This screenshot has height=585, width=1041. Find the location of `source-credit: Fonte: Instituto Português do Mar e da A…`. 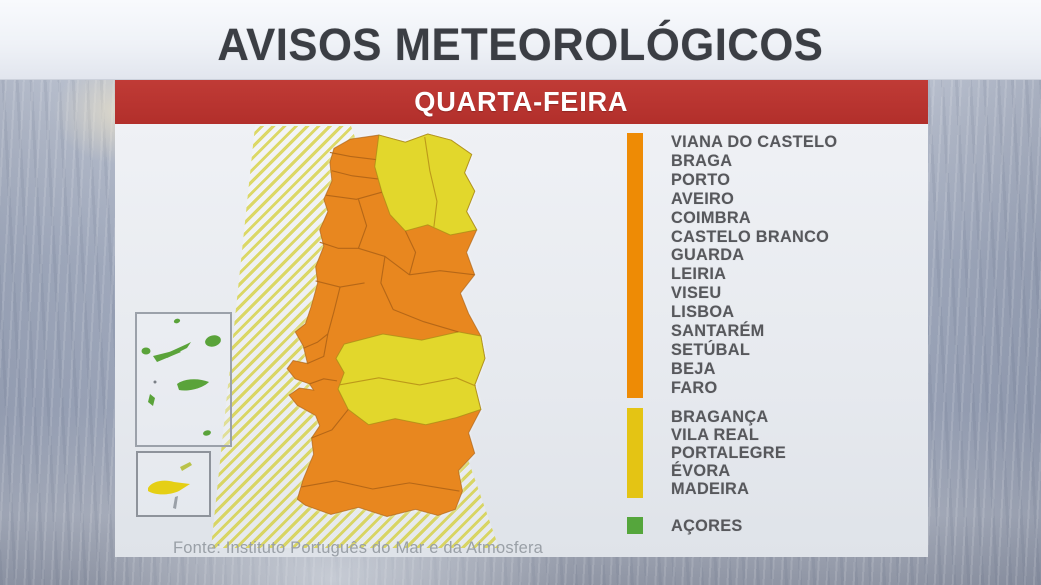

source-credit: Fonte: Instituto Português do Mar e da A… is located at coordinates (358, 548).